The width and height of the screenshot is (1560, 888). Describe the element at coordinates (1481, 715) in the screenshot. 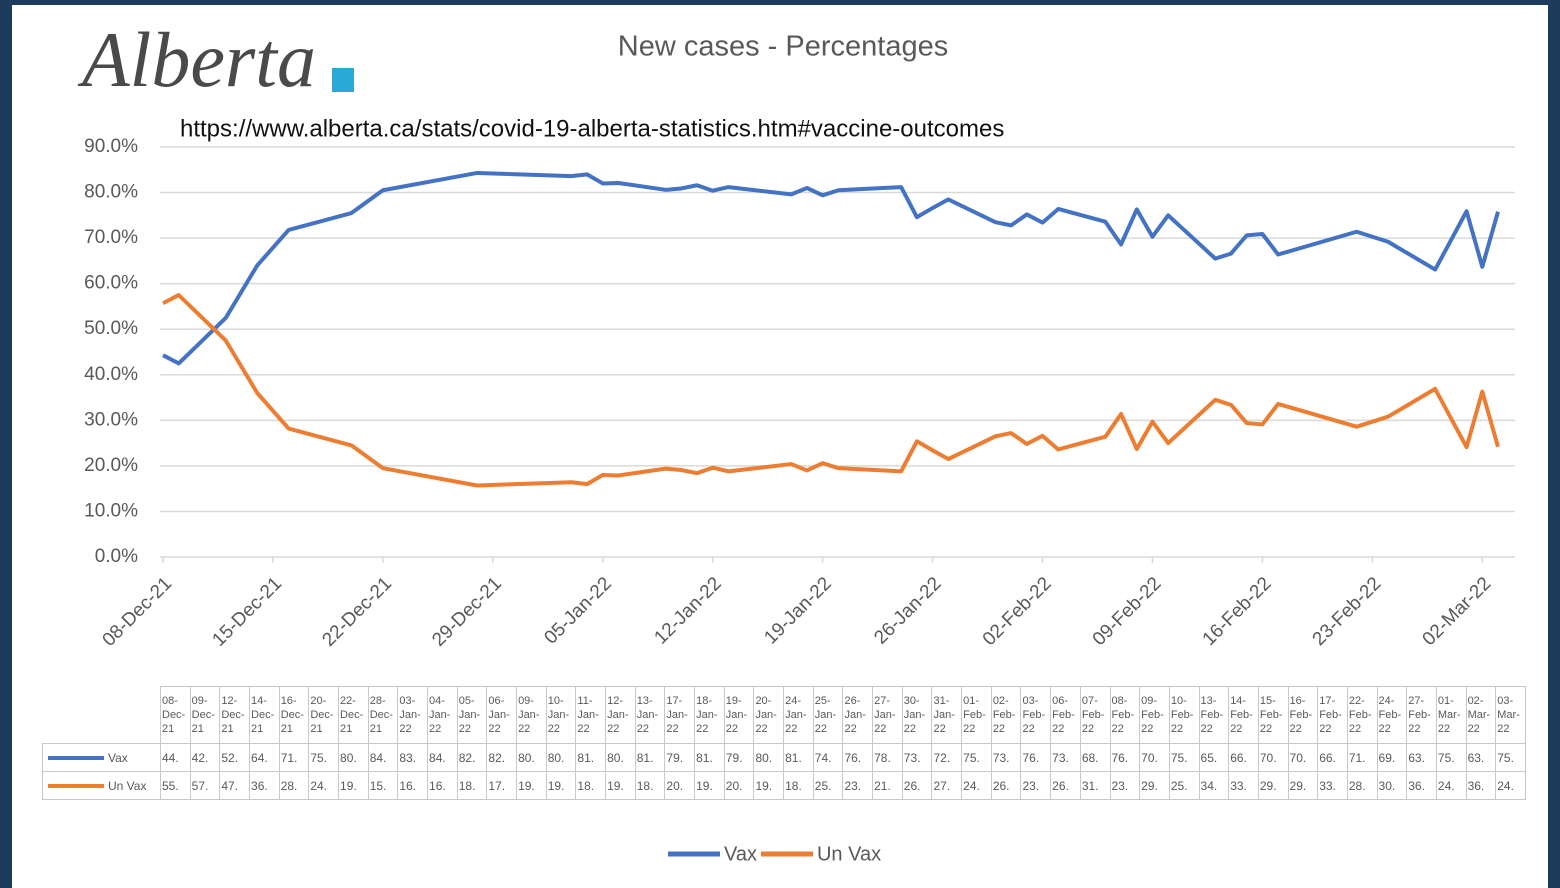

I see `header-cell: 02-Mar-22` at that location.